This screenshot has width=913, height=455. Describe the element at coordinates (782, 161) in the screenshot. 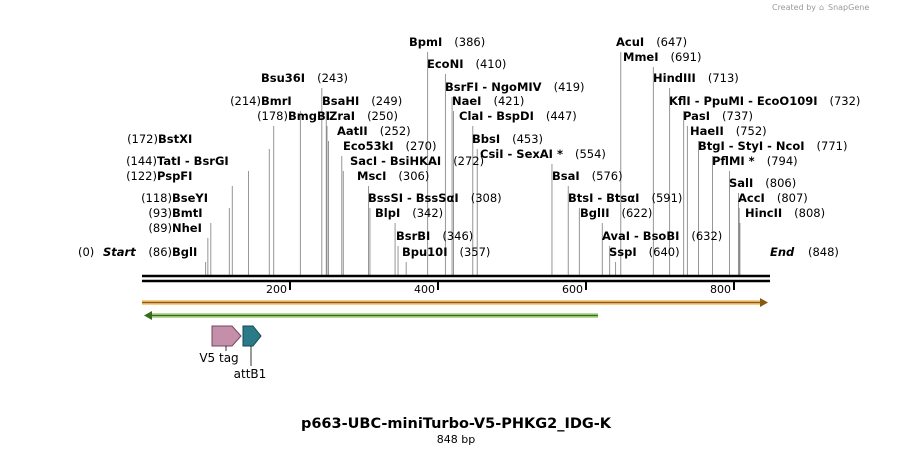

I see `site-position: (794)` at that location.